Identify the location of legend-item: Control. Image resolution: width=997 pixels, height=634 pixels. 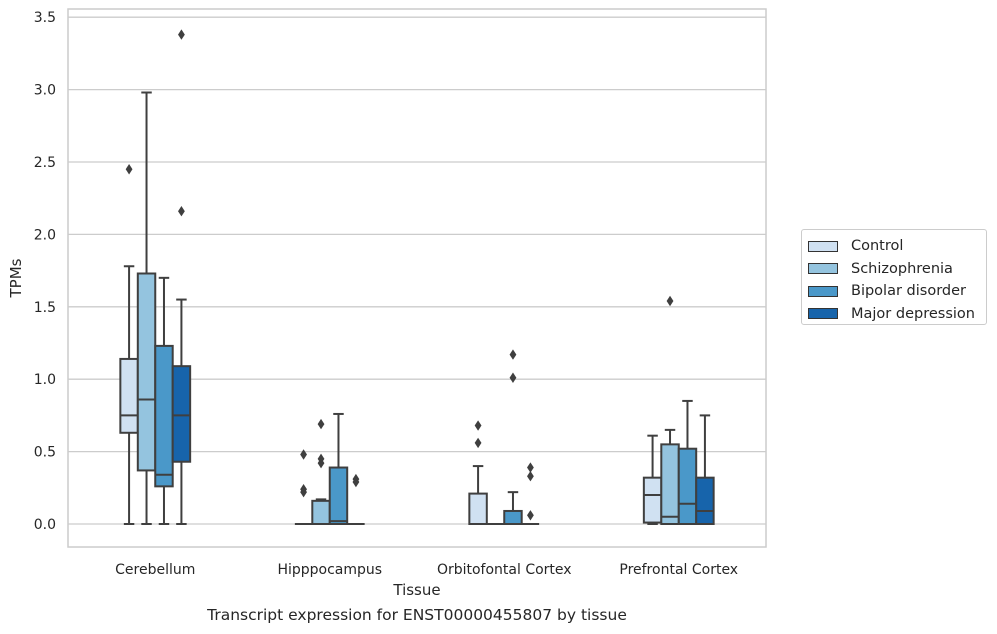
(897, 246).